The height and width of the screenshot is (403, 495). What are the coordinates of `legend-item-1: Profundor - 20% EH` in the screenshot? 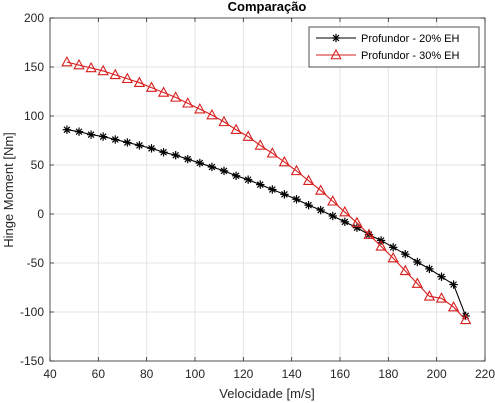 It's located at (387, 39).